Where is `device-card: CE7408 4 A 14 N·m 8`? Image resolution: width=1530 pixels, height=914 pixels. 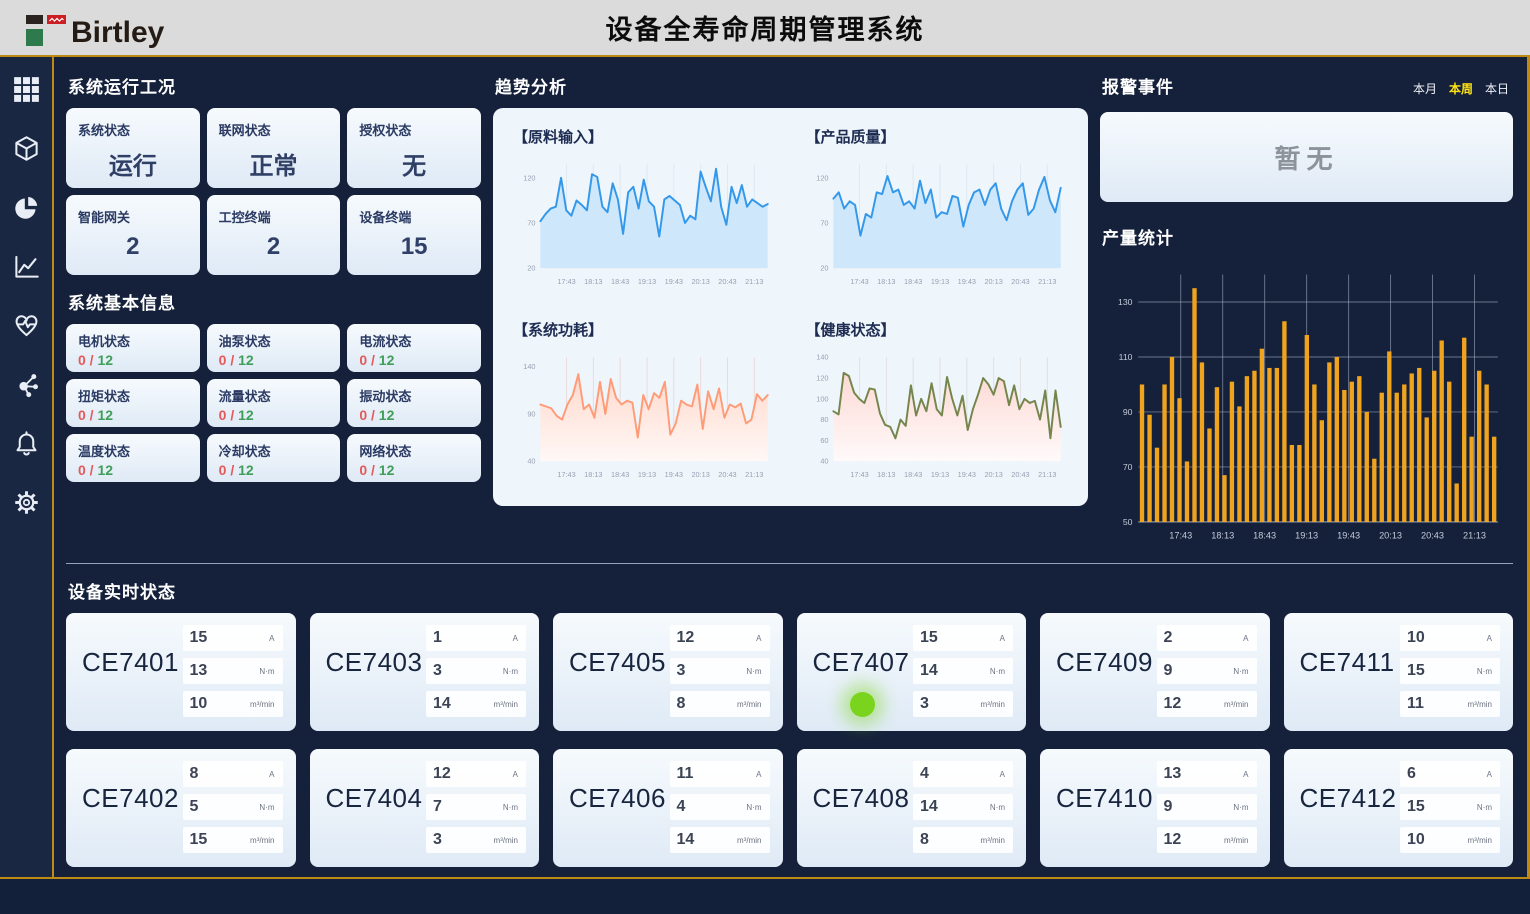 device-card: CE7408 4 A 14 N·m 8 is located at coordinates (911, 808).